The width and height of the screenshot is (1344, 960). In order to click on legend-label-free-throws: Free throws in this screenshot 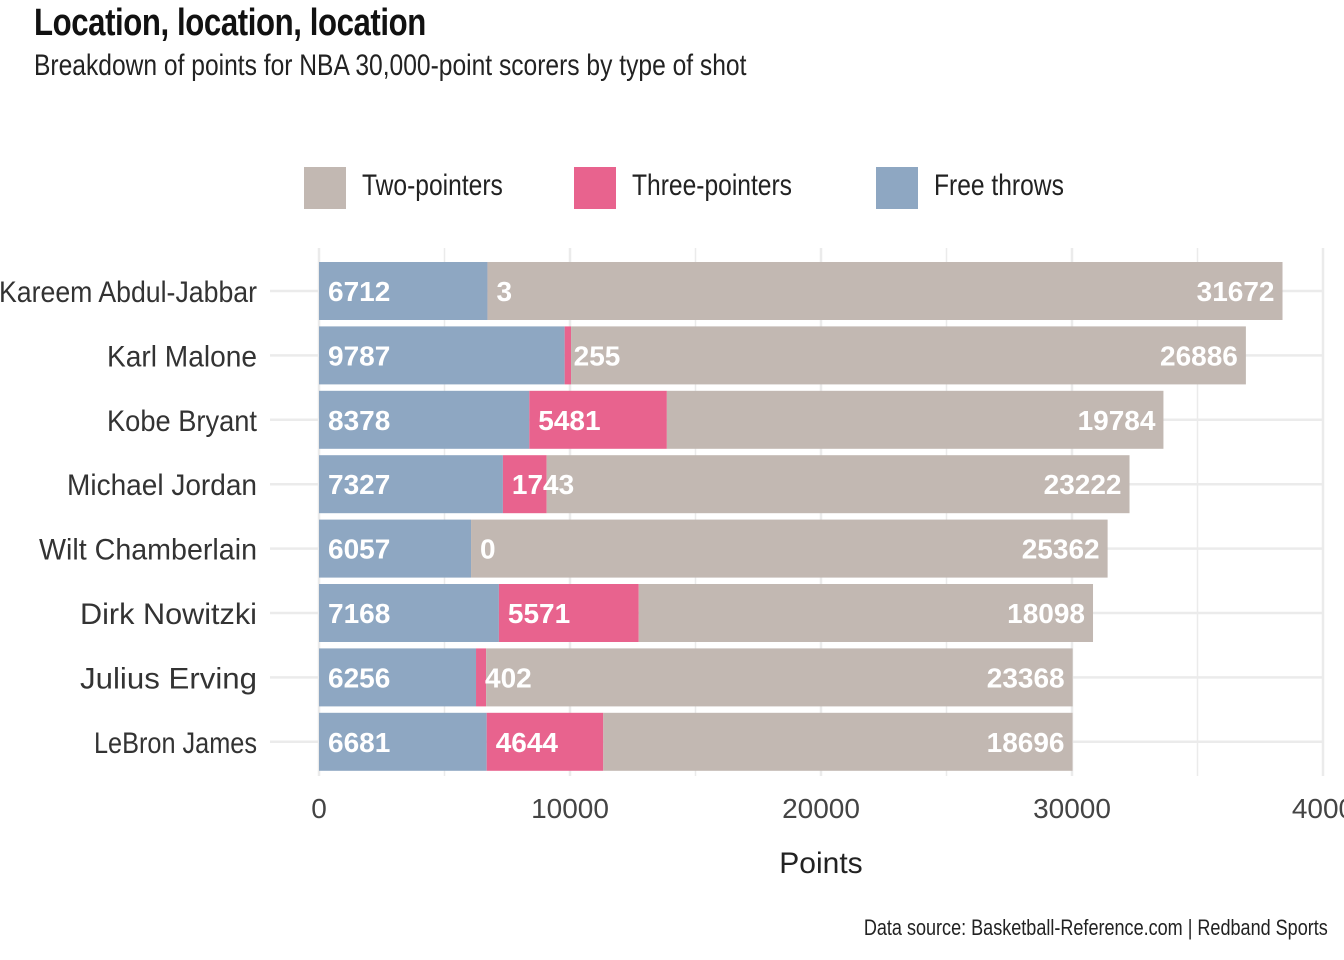, I will do `click(999, 185)`.